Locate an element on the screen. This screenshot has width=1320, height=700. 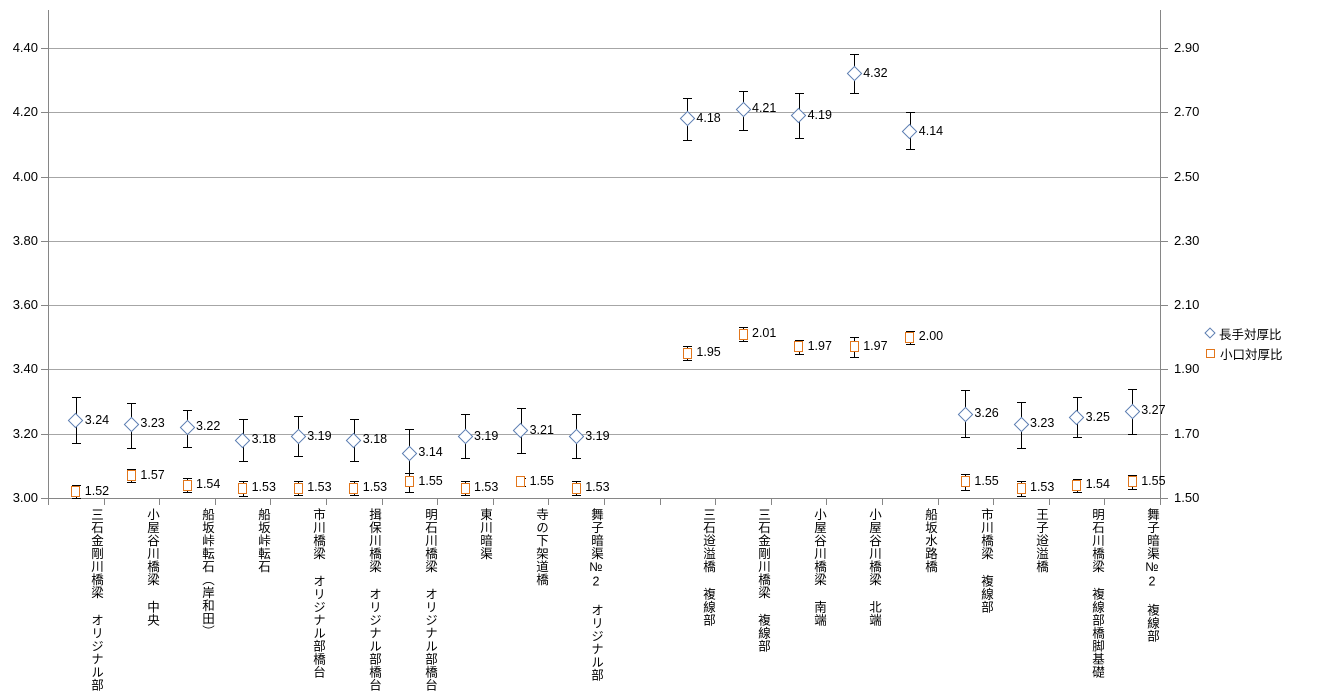
data-value-label: 4.32 is located at coordinates (875, 72).